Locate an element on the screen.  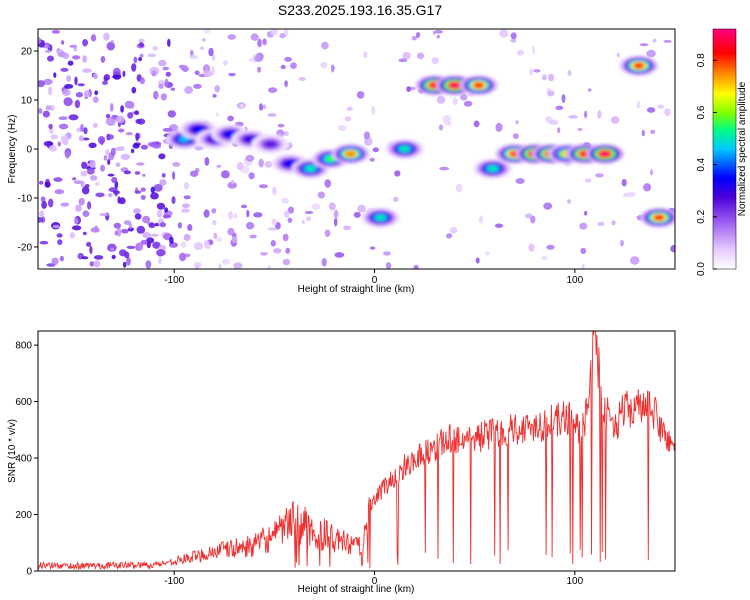
x-tick-label: -100 is located at coordinates (174, 581).